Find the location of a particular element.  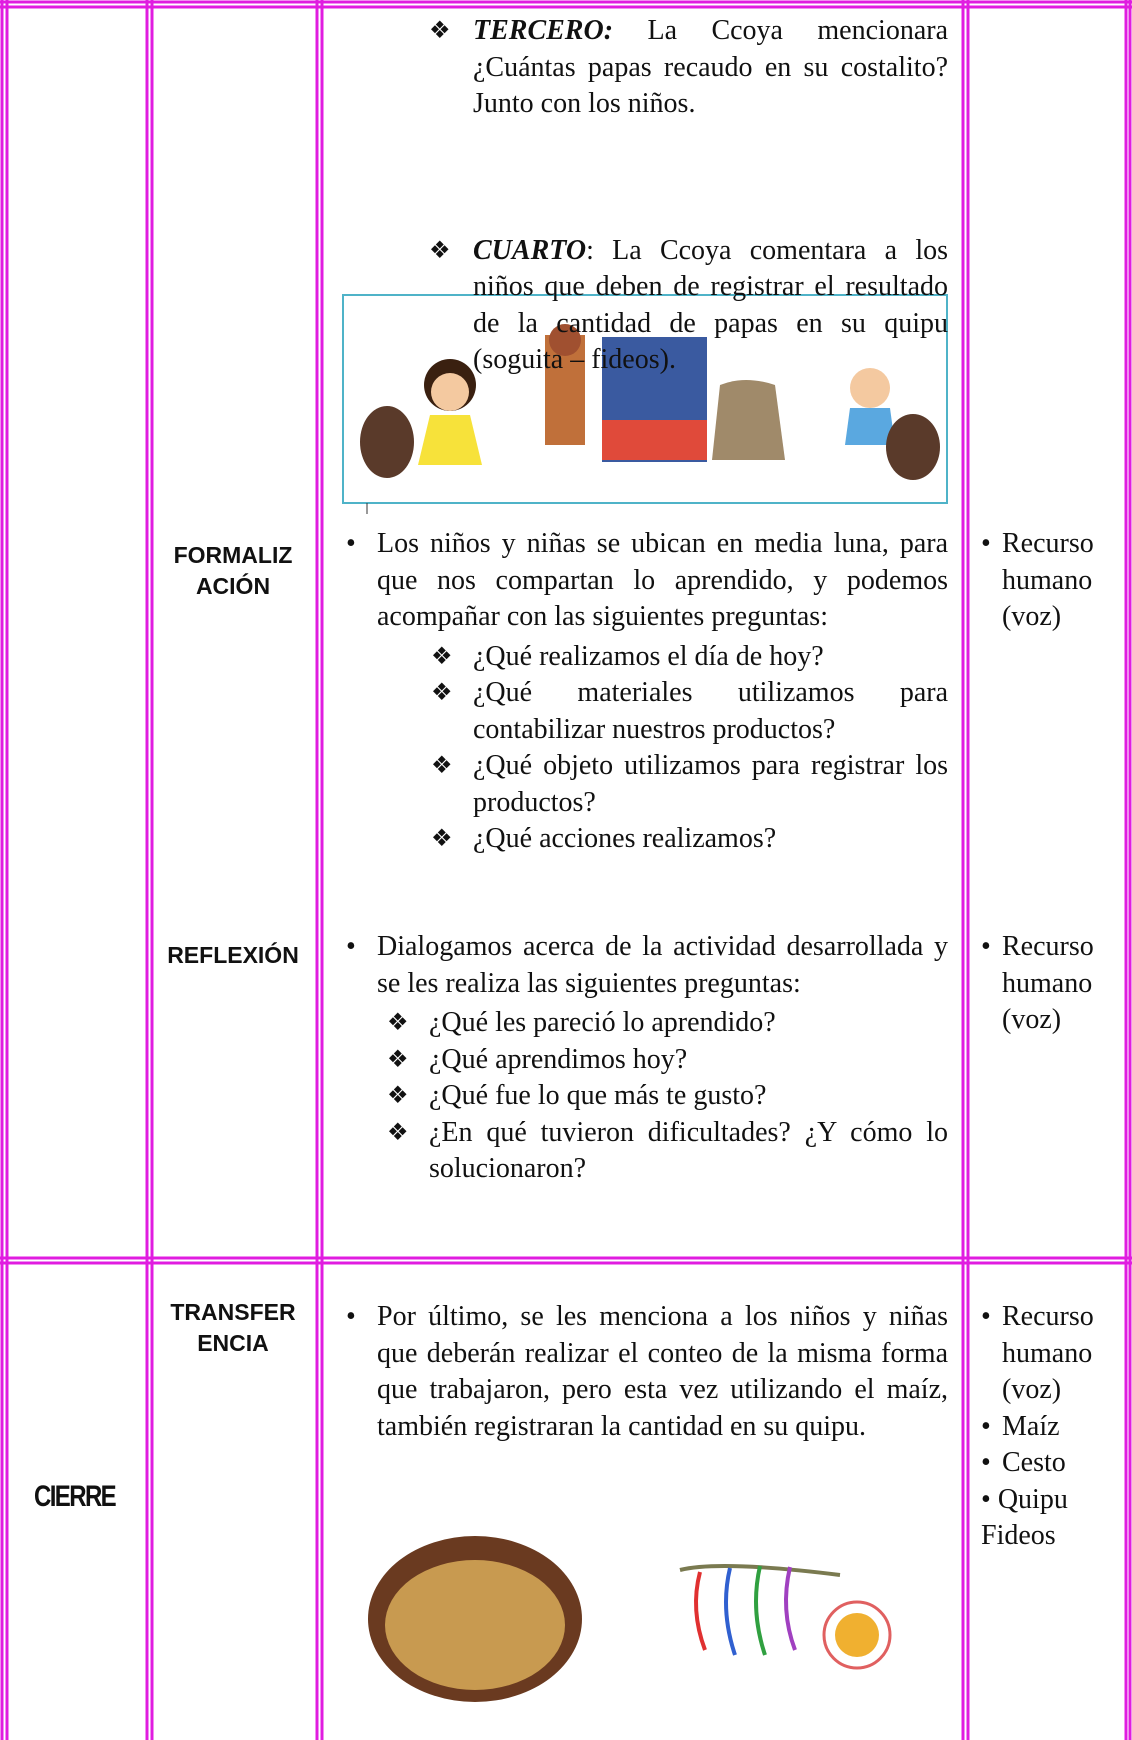

phase-label: REFLEXIÓN is located at coordinates (233, 955).